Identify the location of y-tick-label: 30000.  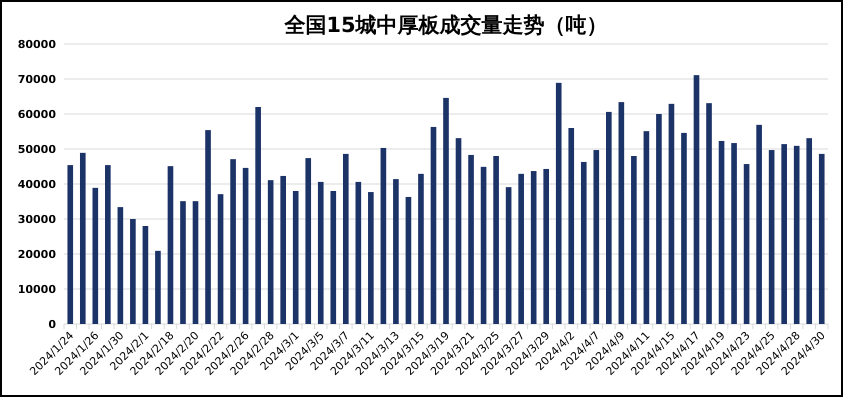
(37, 219).